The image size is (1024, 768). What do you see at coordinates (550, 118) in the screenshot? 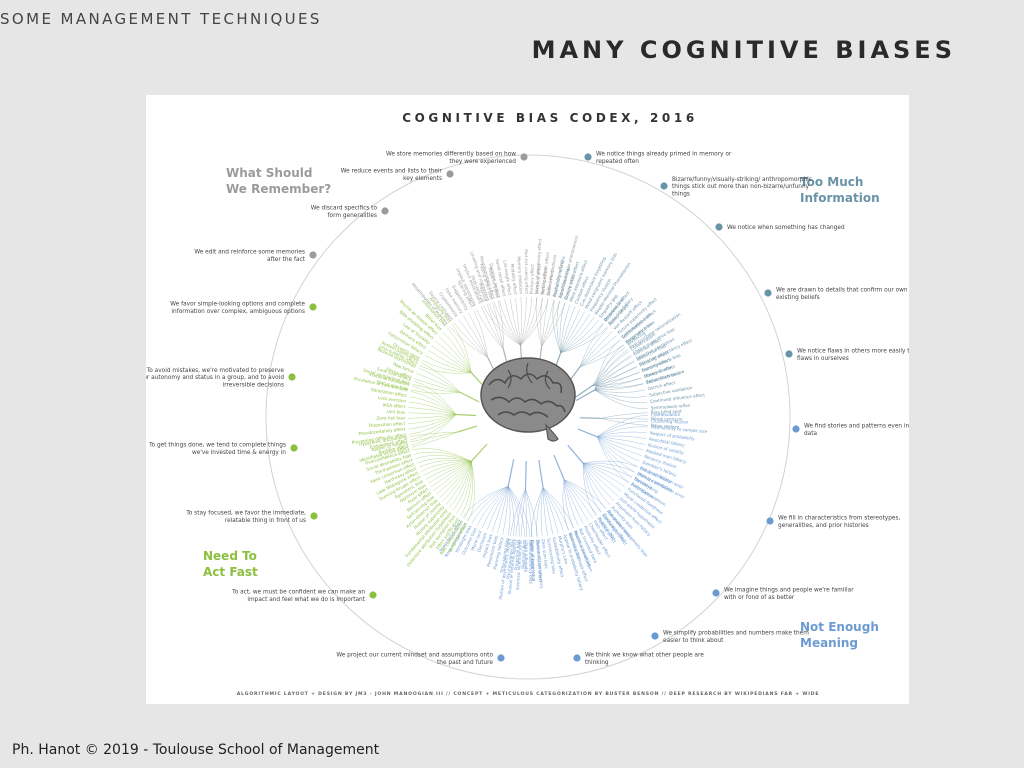
I see `poster-title: COGNITIVE BIAS CODEX, 2016` at bounding box center [550, 118].